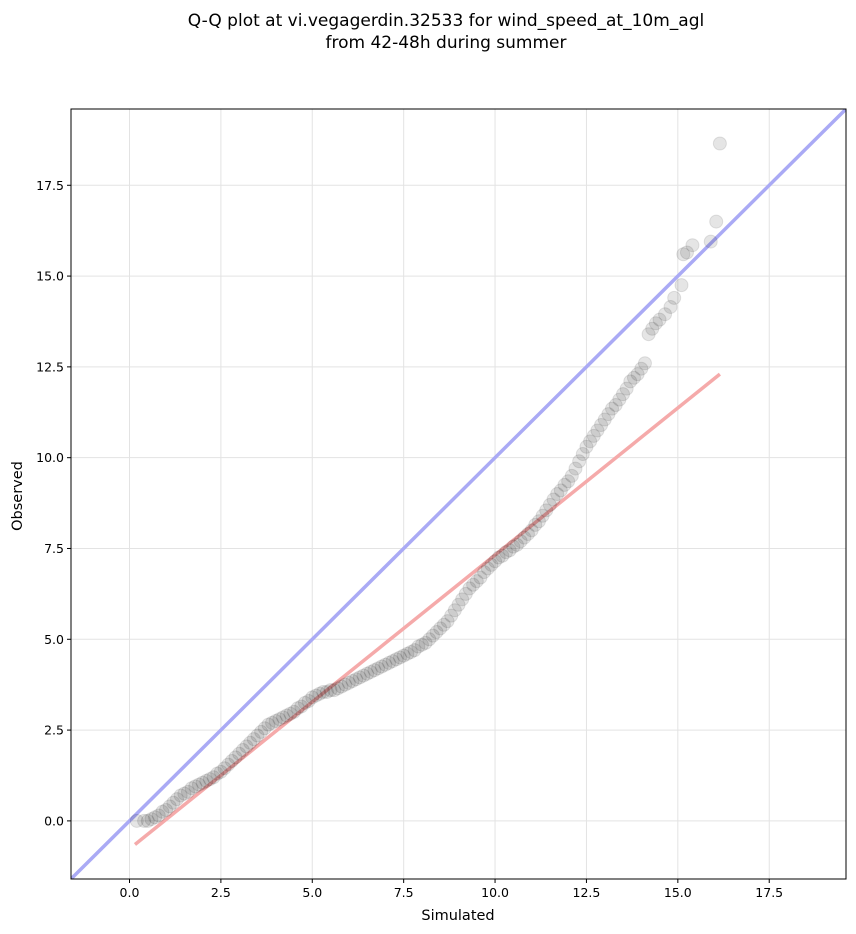  Describe the element at coordinates (457, 916) in the screenshot. I see `x-axis-label: Simulated` at that location.